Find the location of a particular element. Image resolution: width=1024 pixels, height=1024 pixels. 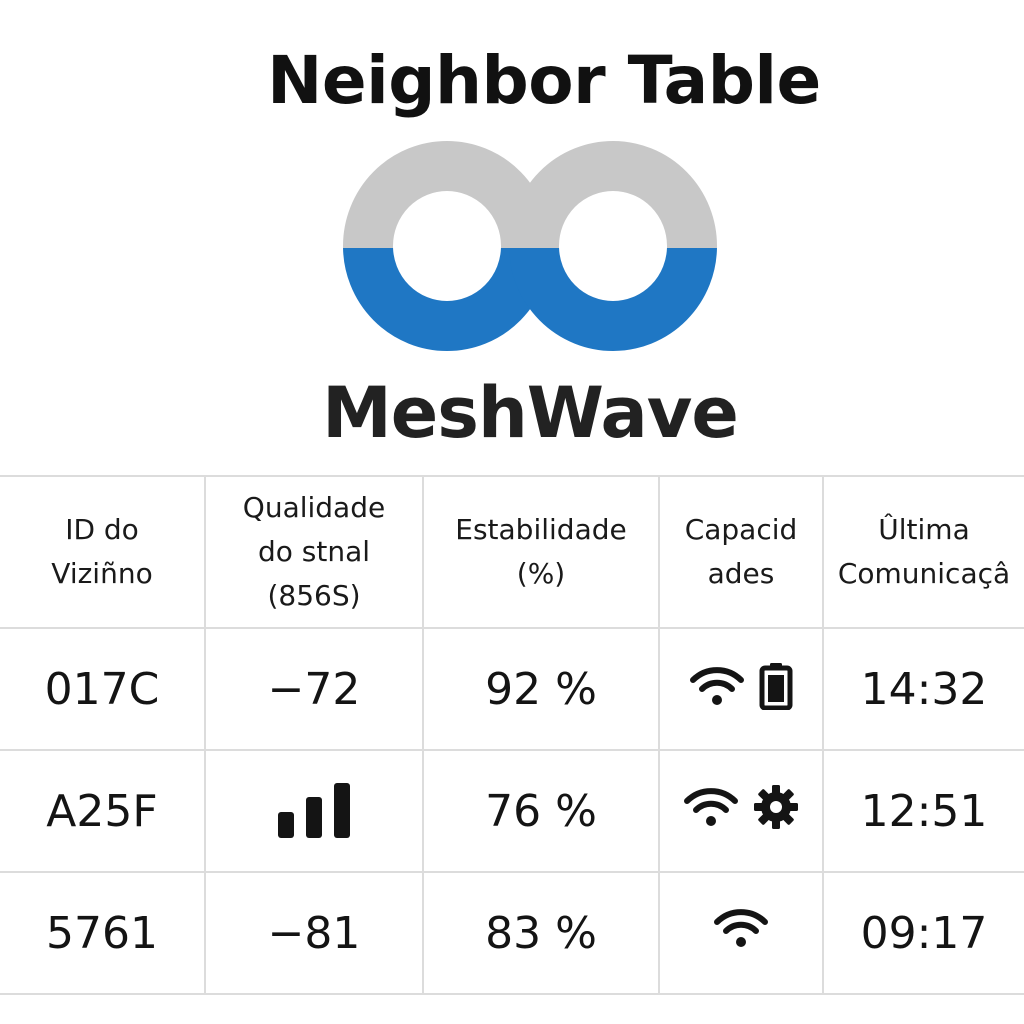

column-header-line: Ûltima is located at coordinates (924, 529).